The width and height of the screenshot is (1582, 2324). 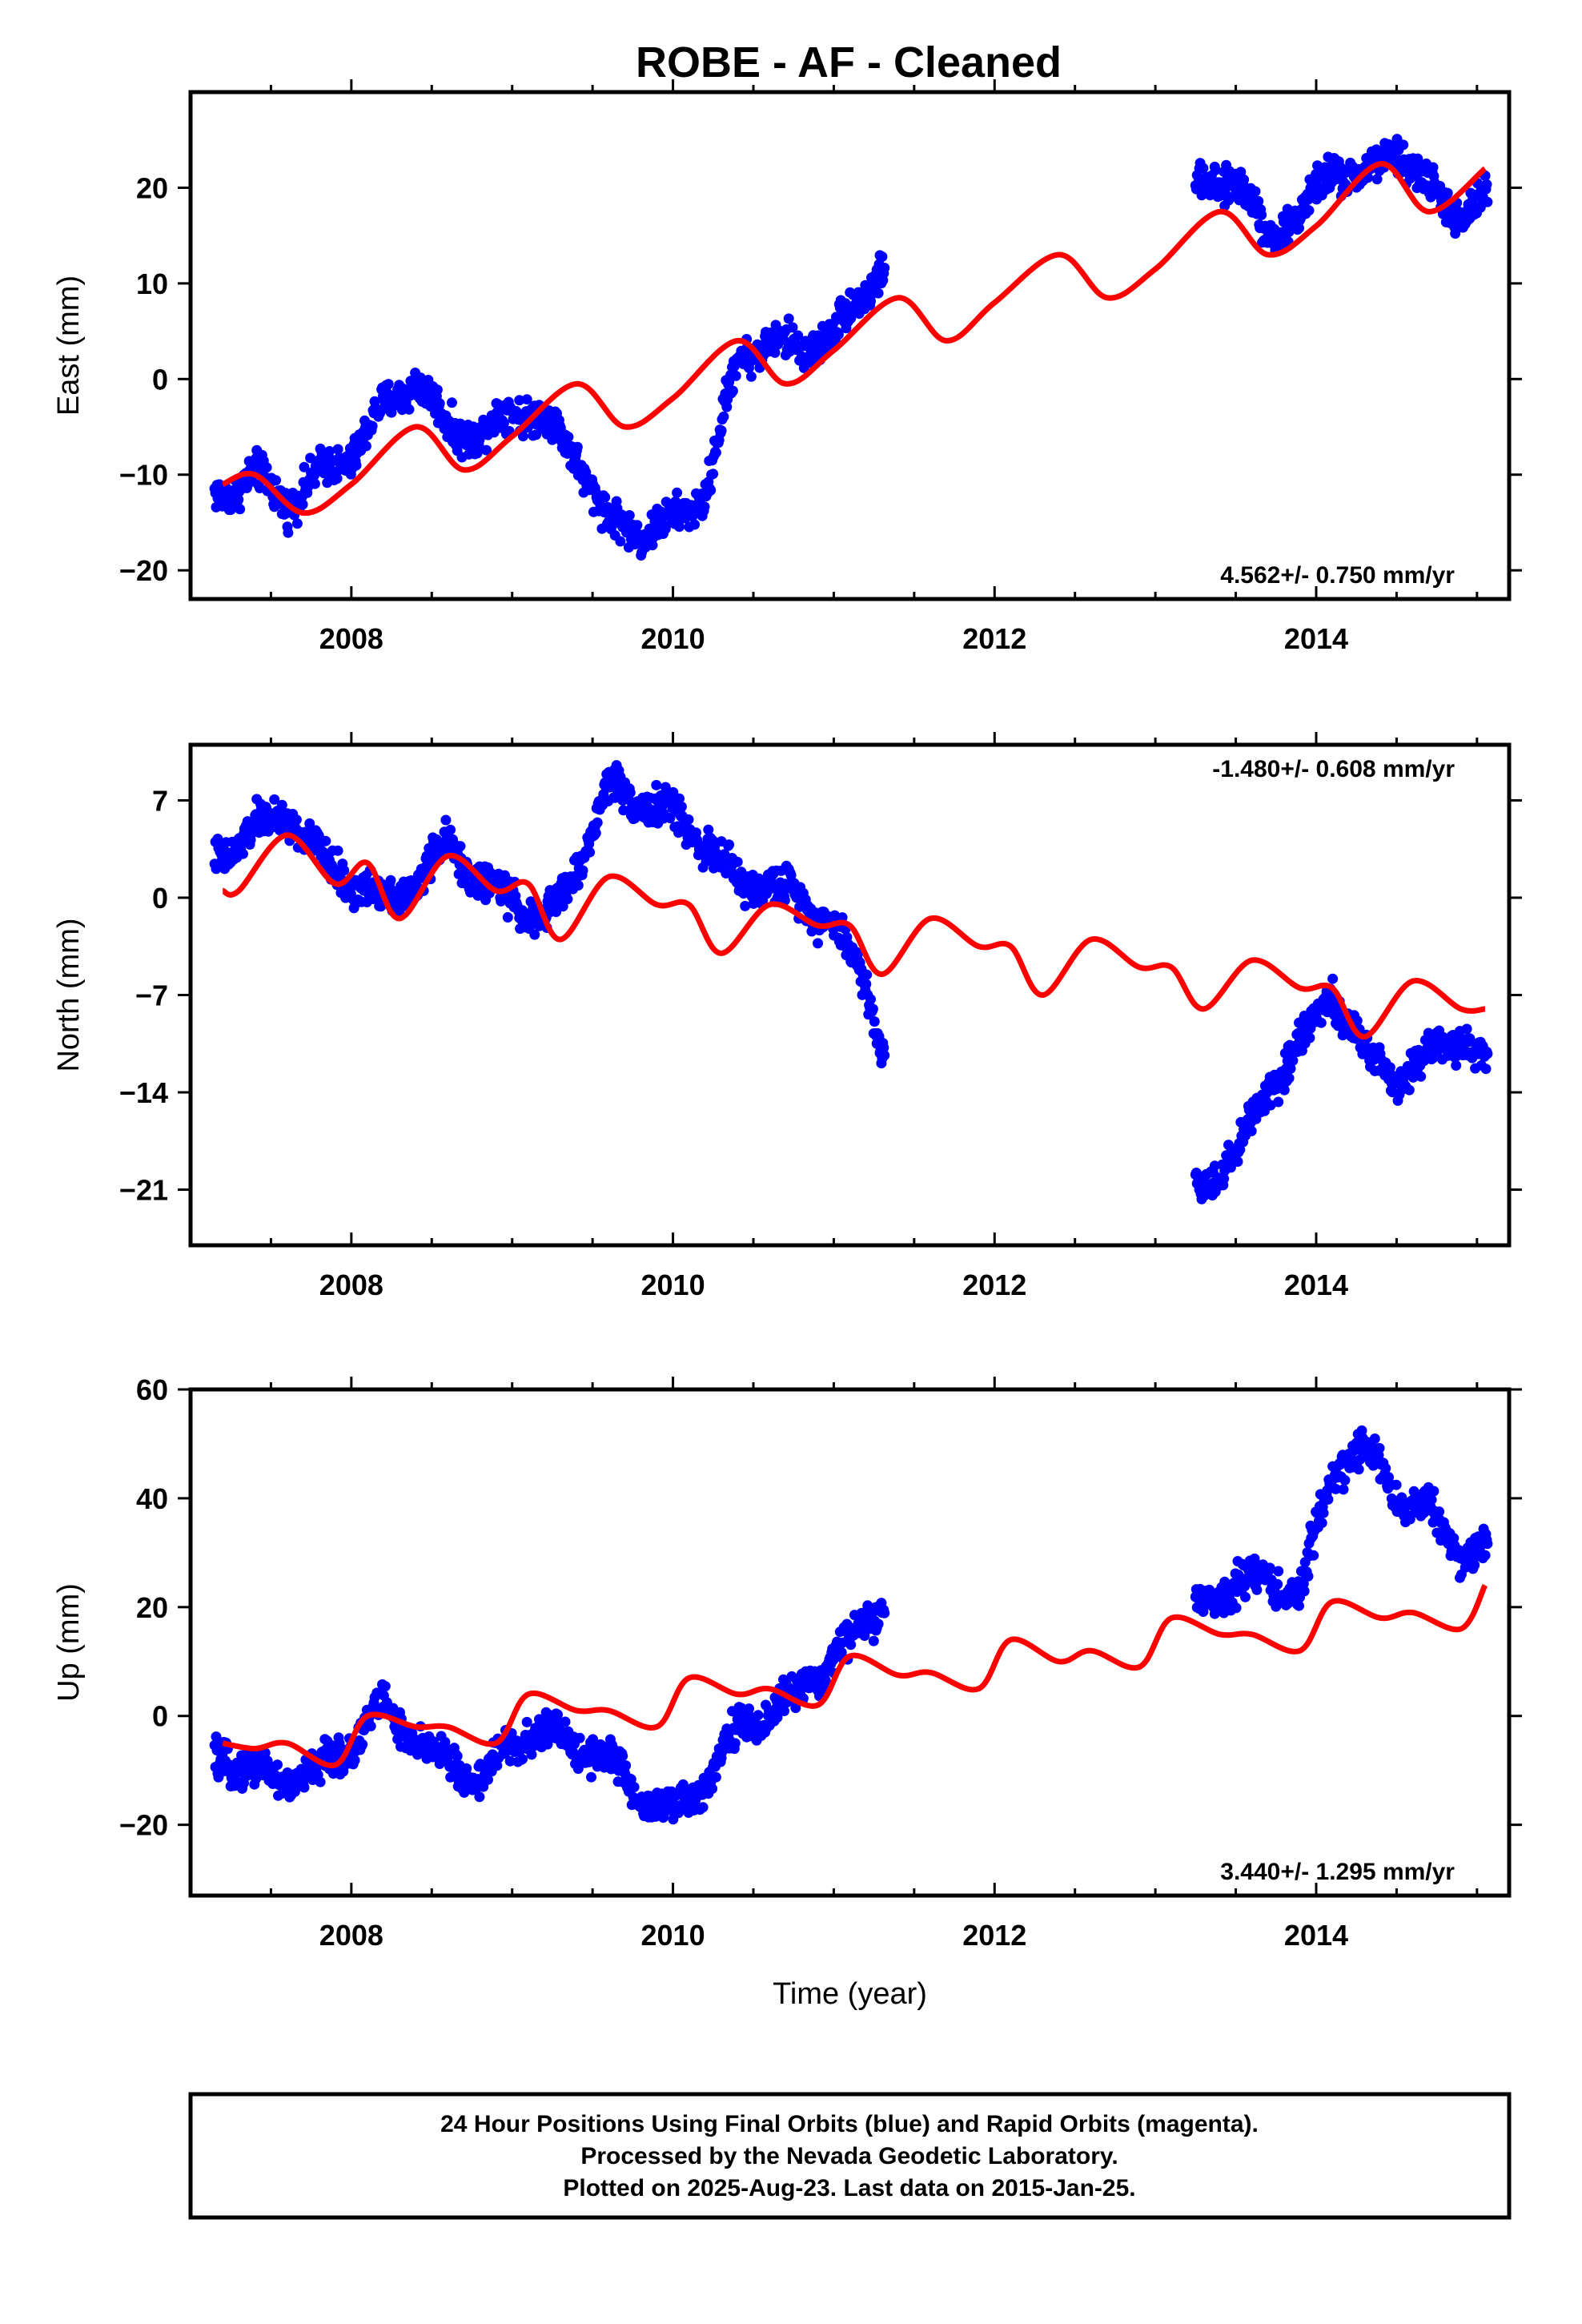 I want to click on final-orbit-points-up, so click(x=851, y=1625).